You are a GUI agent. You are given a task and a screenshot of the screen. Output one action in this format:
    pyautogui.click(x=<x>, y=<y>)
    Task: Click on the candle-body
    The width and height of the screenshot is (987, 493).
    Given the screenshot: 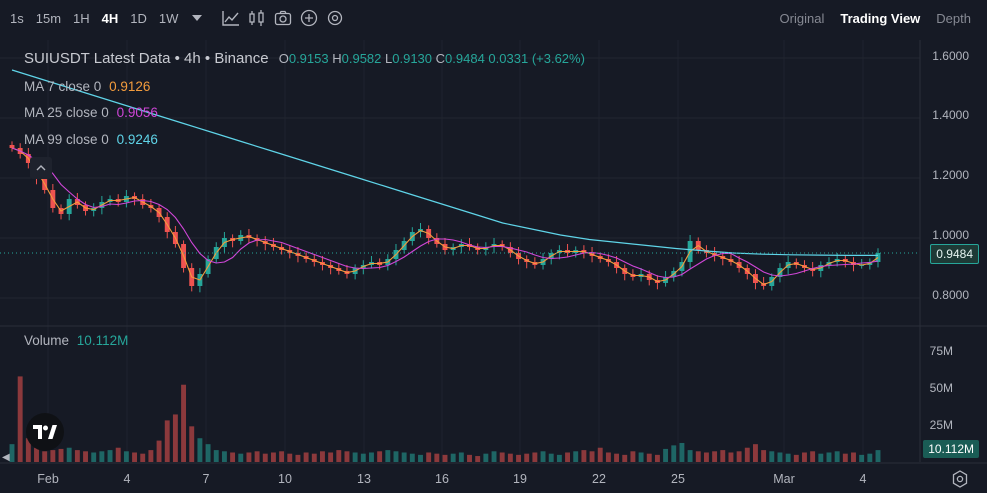 What is the action you would take?
    pyautogui.click(x=12, y=146)
    